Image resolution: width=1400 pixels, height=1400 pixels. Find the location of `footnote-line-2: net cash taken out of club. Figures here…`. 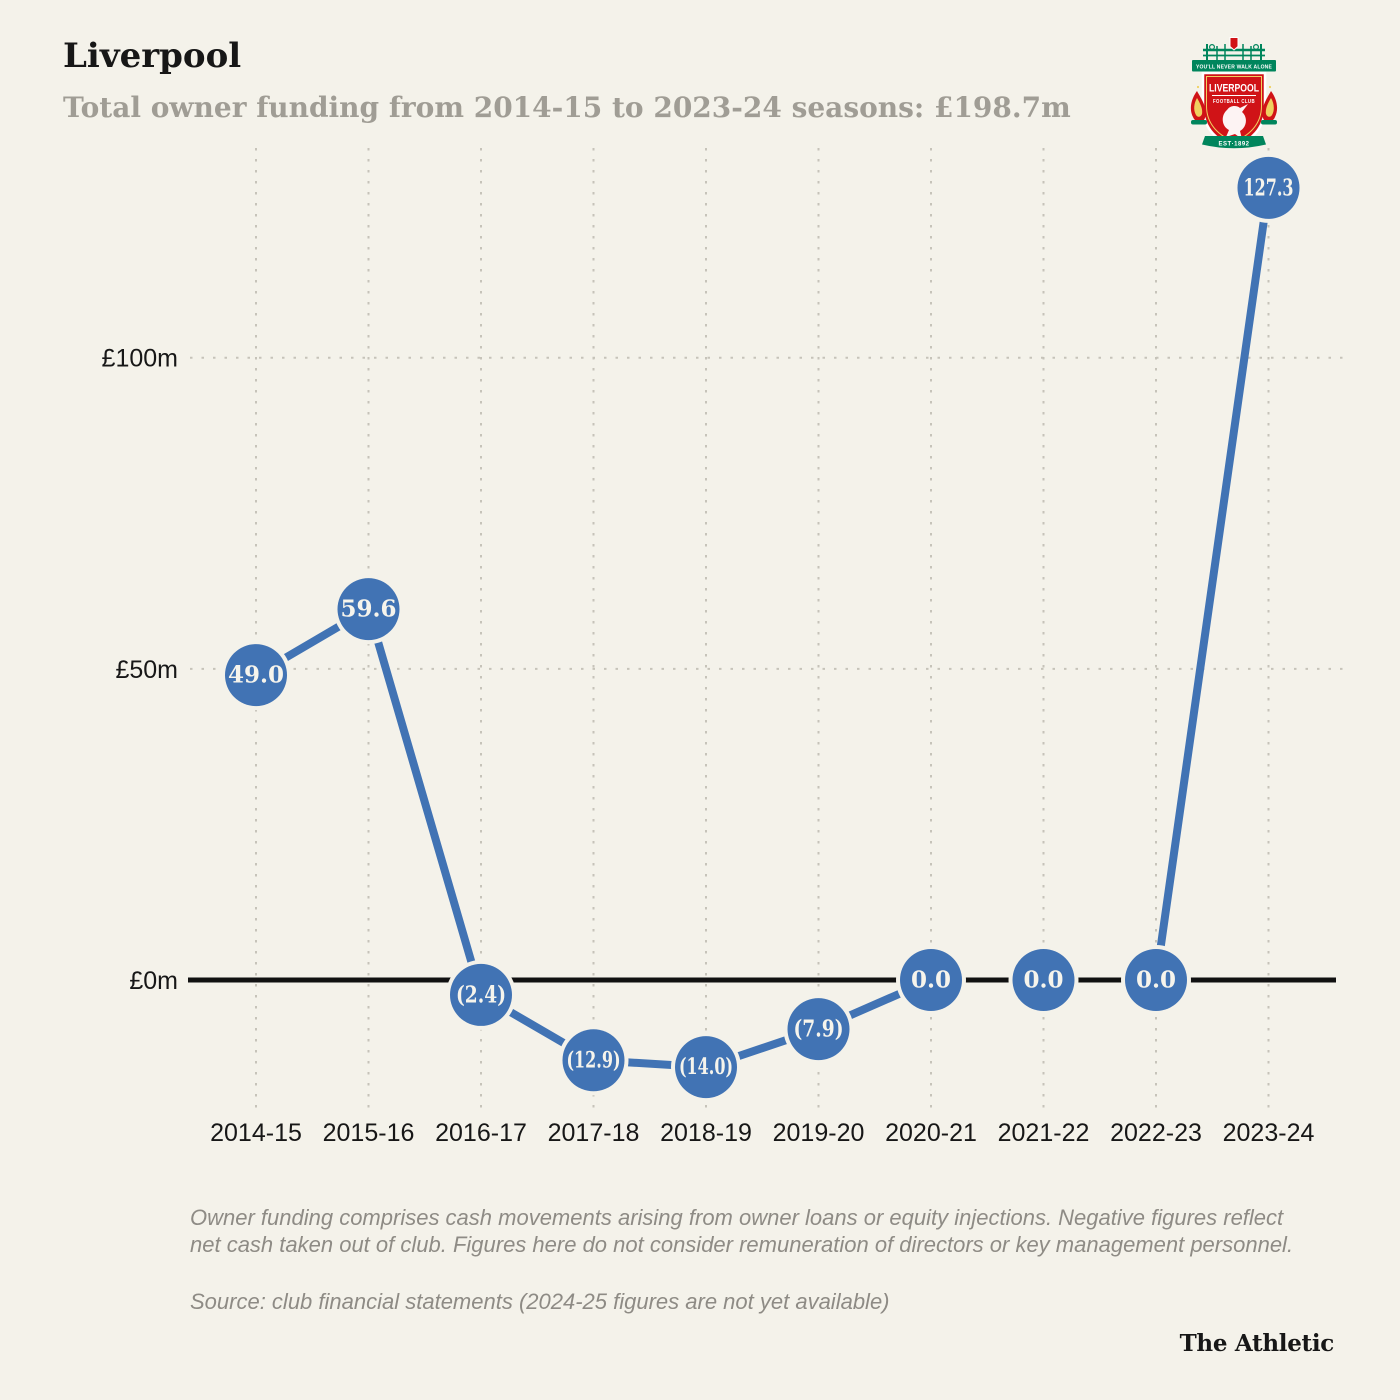

footnote-line-2: net cash taken out of club. Figures here… is located at coordinates (742, 1244).